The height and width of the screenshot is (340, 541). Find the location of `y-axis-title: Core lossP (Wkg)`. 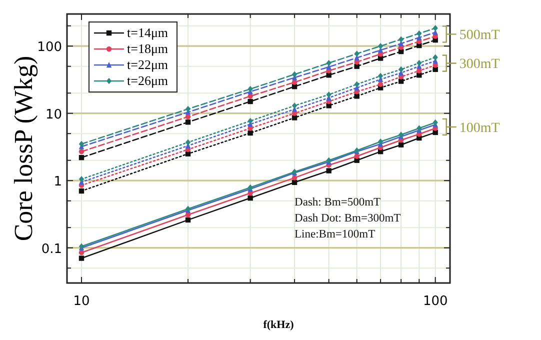

y-axis-title: Core lossP (Wkg) is located at coordinates (23, 149).